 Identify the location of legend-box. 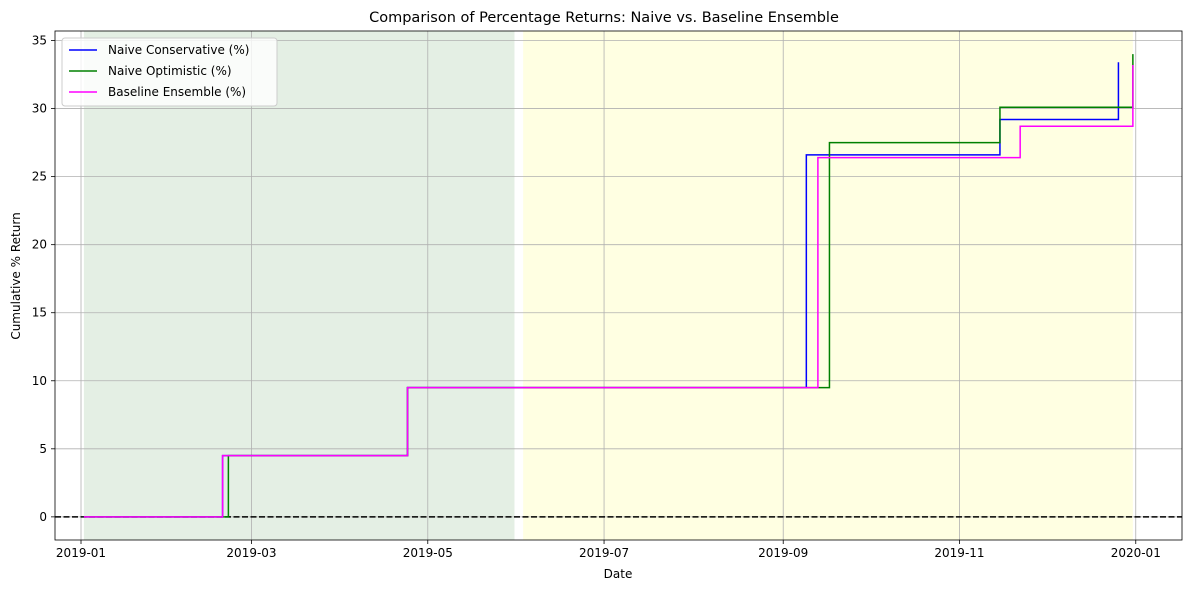
(169, 72).